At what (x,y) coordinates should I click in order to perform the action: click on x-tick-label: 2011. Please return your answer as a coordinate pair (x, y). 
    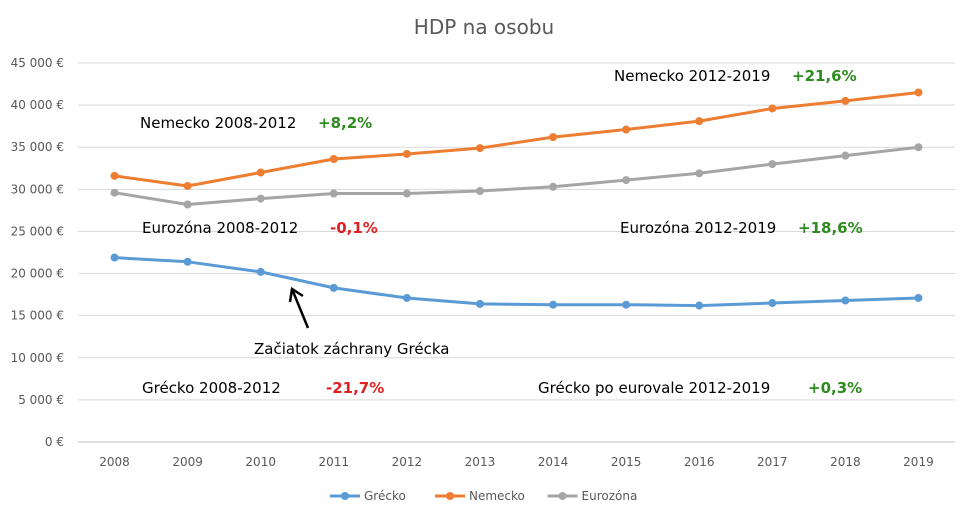
    Looking at the image, I should click on (334, 462).